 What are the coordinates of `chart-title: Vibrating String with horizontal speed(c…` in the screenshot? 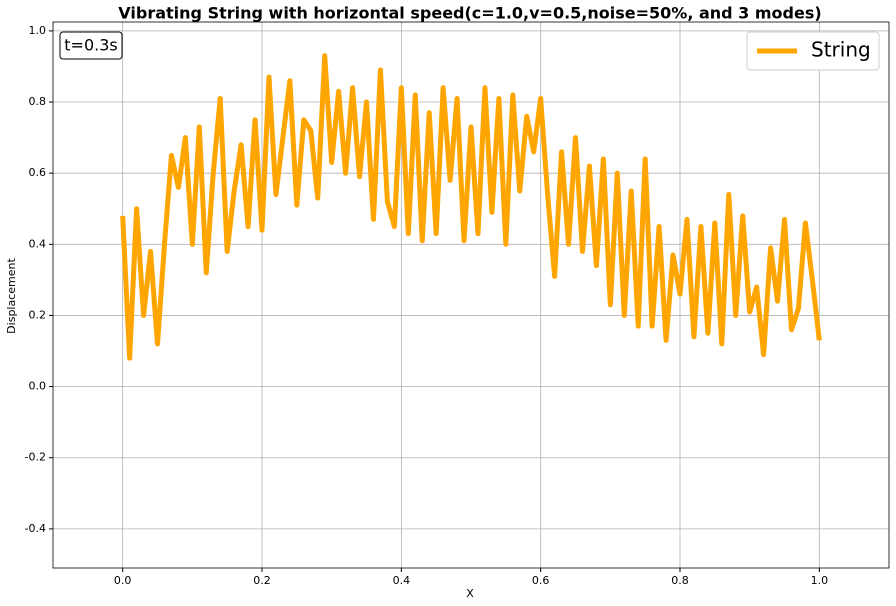 It's located at (469, 13).